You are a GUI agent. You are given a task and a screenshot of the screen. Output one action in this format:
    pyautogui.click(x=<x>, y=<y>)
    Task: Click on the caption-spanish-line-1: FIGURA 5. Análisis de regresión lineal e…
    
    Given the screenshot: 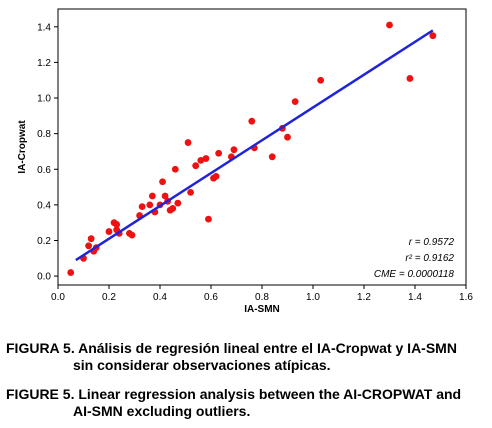 What is the action you would take?
    pyautogui.click(x=231, y=348)
    